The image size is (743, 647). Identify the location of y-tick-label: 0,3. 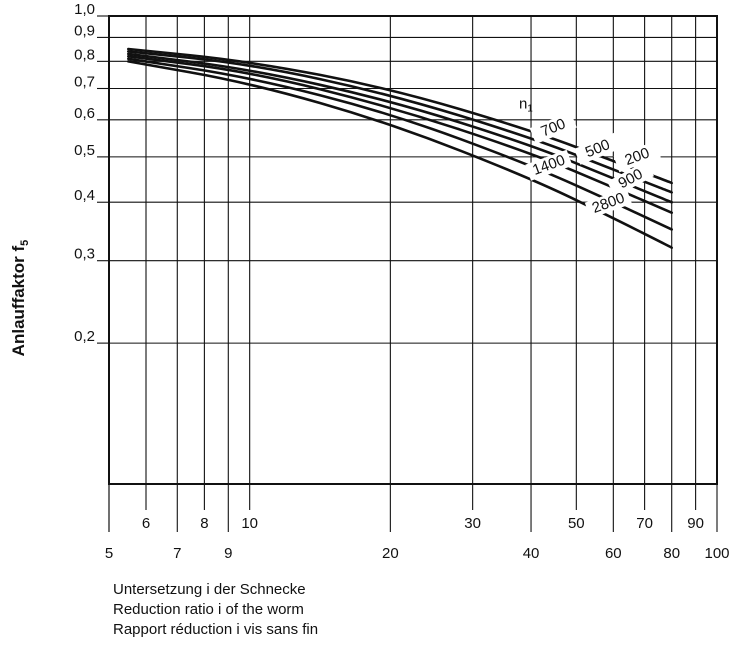
(84, 254).